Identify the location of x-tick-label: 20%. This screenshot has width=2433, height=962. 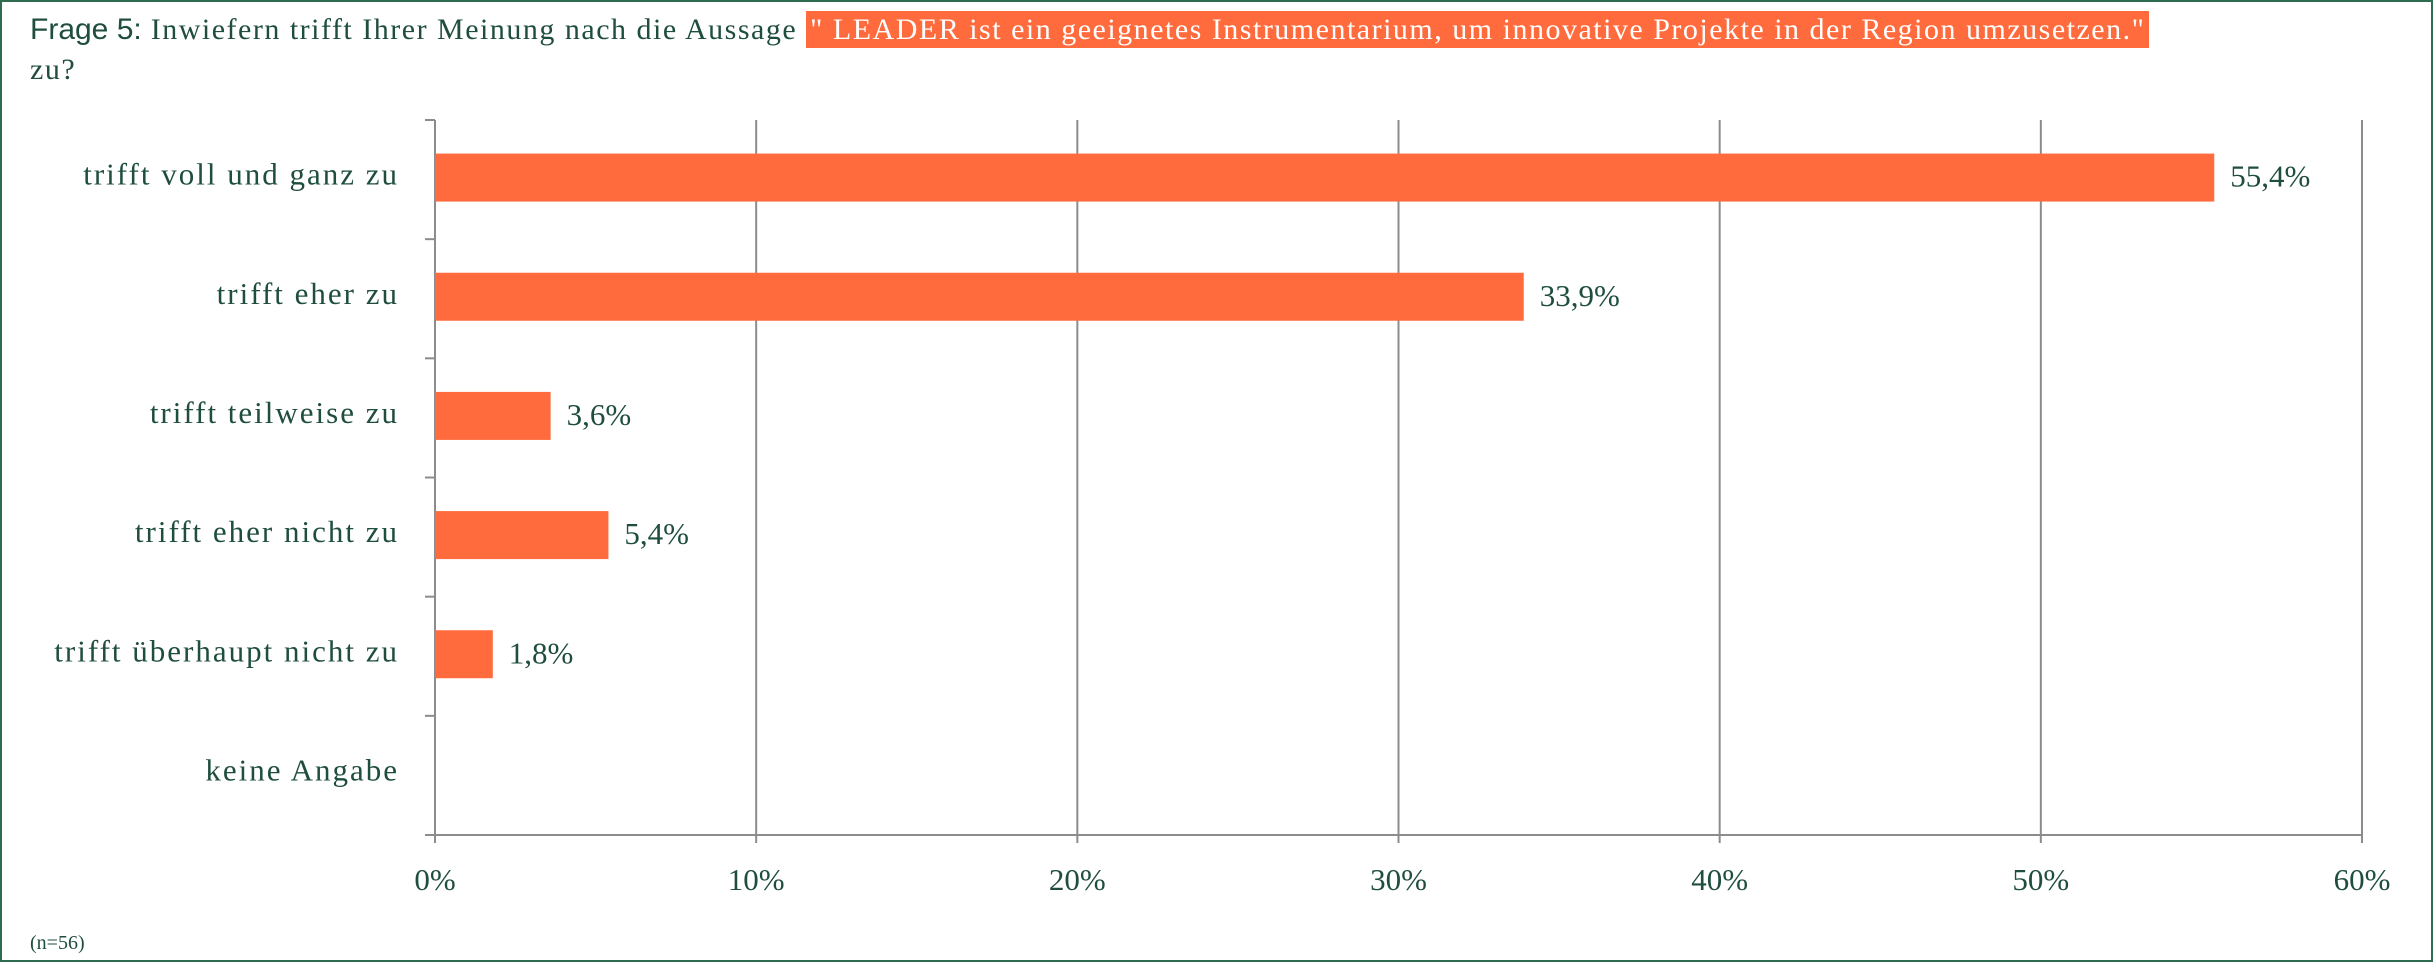
(1077, 879).